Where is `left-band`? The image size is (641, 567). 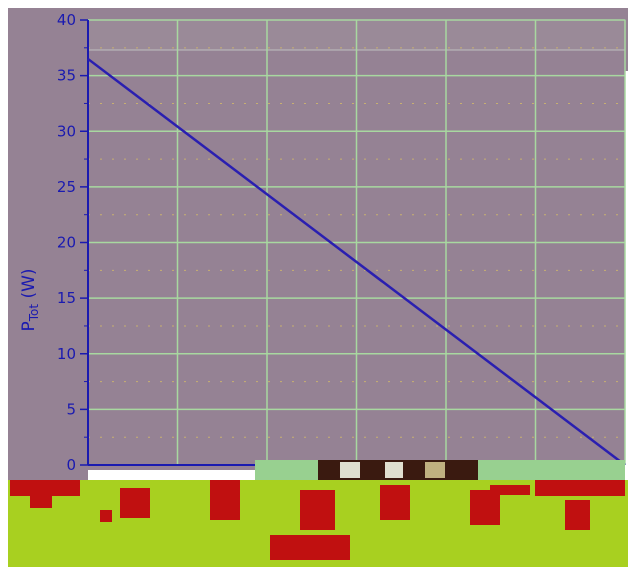
left-band is located at coordinates (48, 270).